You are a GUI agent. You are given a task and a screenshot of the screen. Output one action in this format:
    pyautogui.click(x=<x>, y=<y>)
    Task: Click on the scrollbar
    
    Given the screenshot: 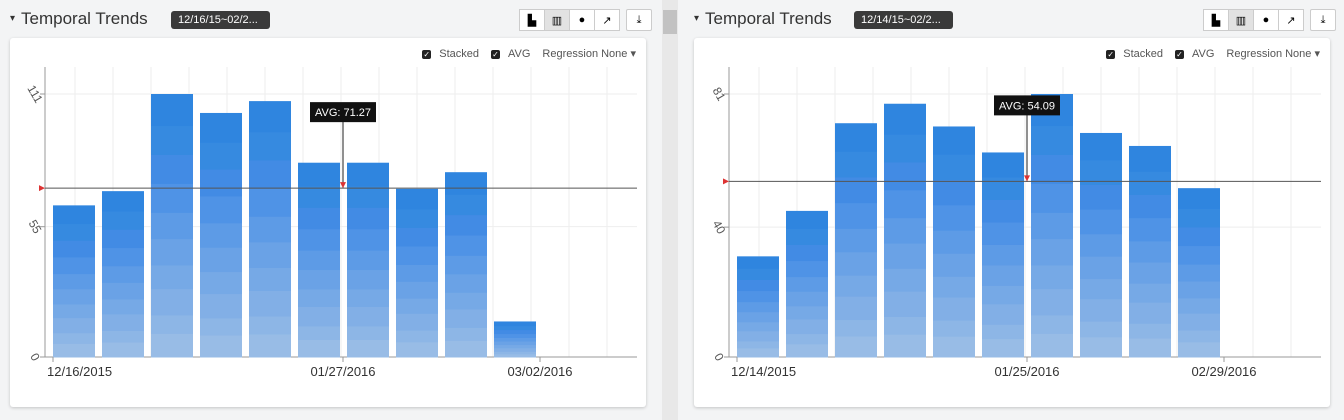 What is the action you would take?
    pyautogui.click(x=670, y=210)
    